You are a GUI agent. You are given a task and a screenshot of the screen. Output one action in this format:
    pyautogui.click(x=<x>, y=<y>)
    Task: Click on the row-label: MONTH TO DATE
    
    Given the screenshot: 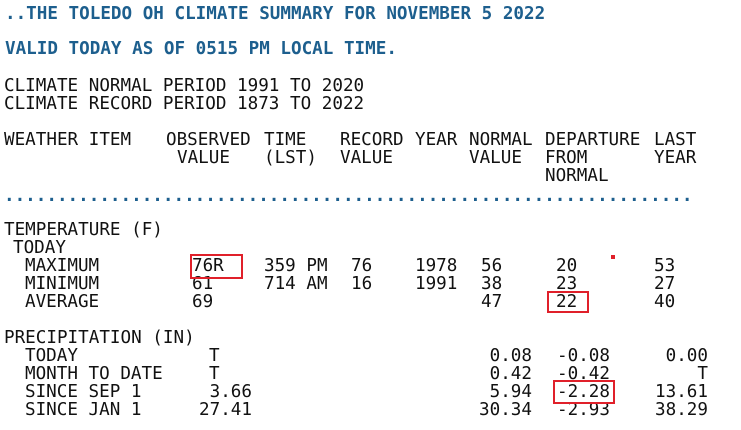 What is the action you would take?
    pyautogui.click(x=94, y=374)
    